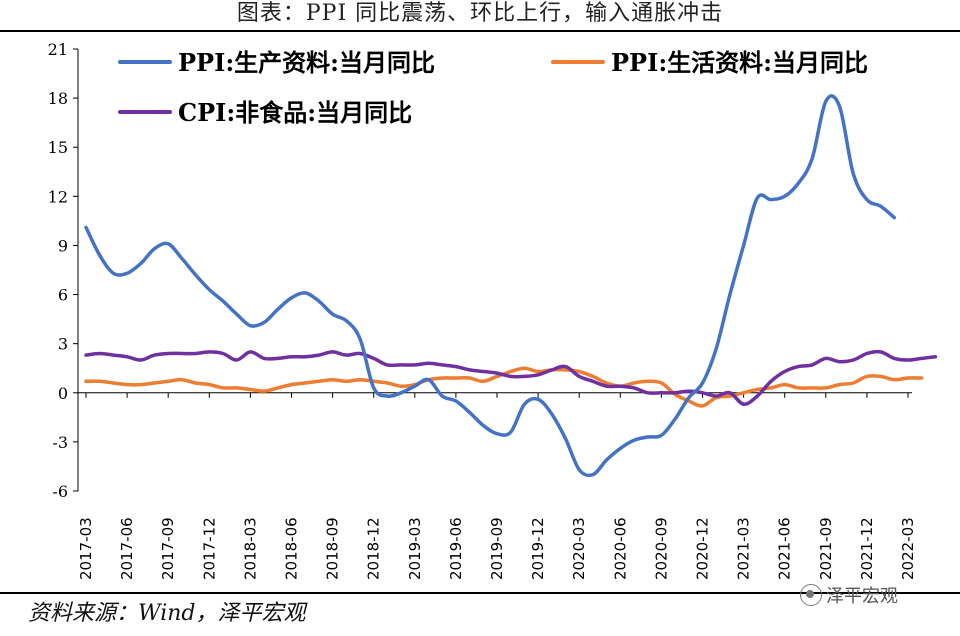 The image size is (960, 636). What do you see at coordinates (63, 344) in the screenshot?
I see `y-tick-label: 3` at bounding box center [63, 344].